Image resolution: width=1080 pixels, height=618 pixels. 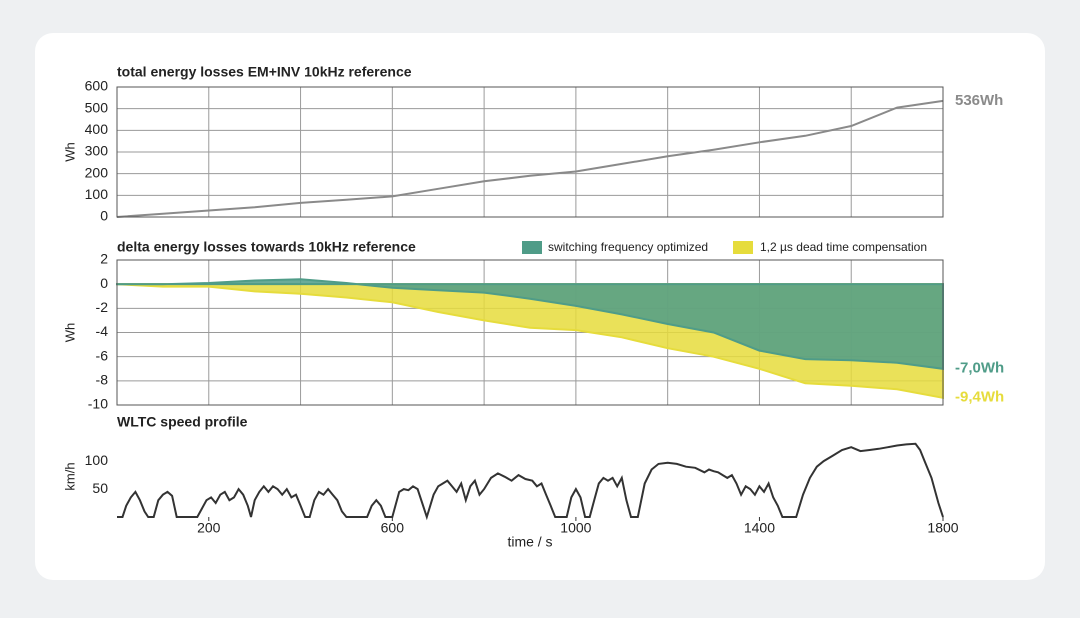 I want to click on x-tick-label: 200, so click(x=209, y=528).